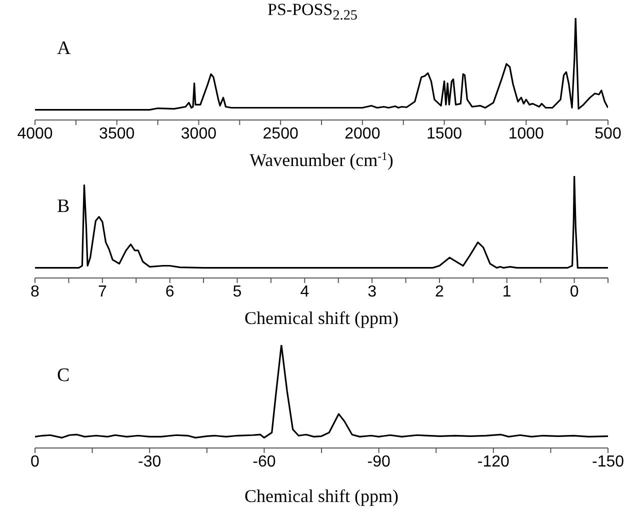 The width and height of the screenshot is (625, 511). Describe the element at coordinates (35, 291) in the screenshot. I see `x-tick-label: 8` at that location.